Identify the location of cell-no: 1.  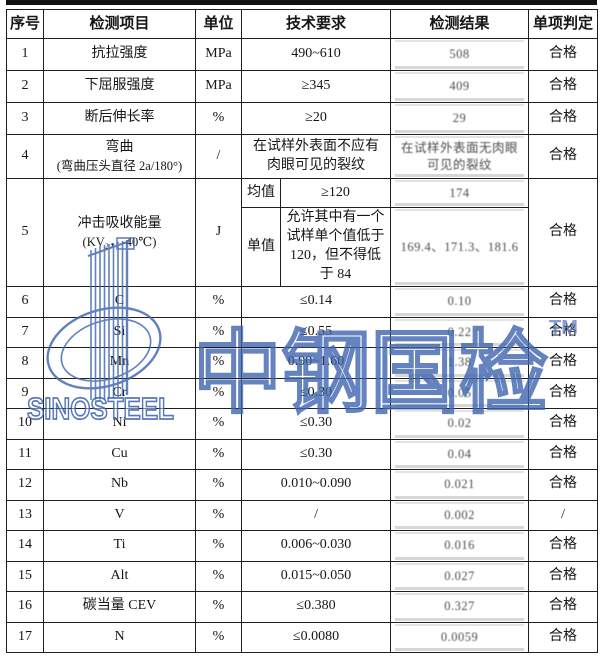
(25, 54).